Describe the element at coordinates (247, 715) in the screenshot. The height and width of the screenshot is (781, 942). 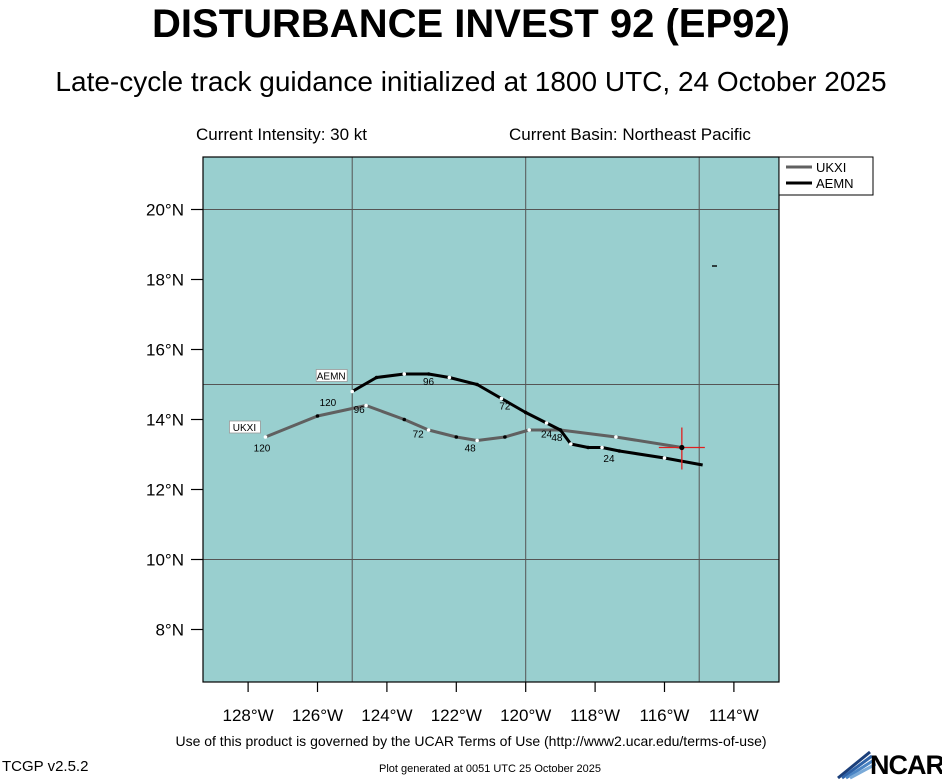
I see `x-tick-label: 128°W` at that location.